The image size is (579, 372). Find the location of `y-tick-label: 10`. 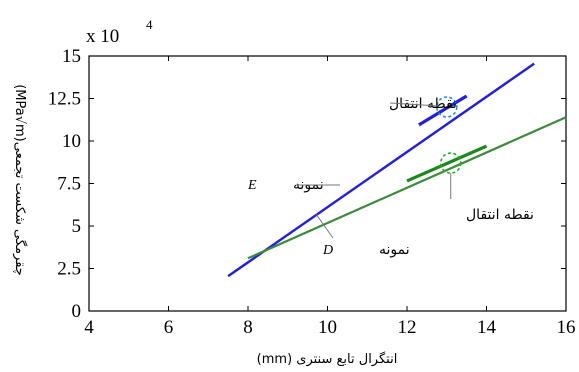

y-tick-label: 10 is located at coordinates (71, 141).